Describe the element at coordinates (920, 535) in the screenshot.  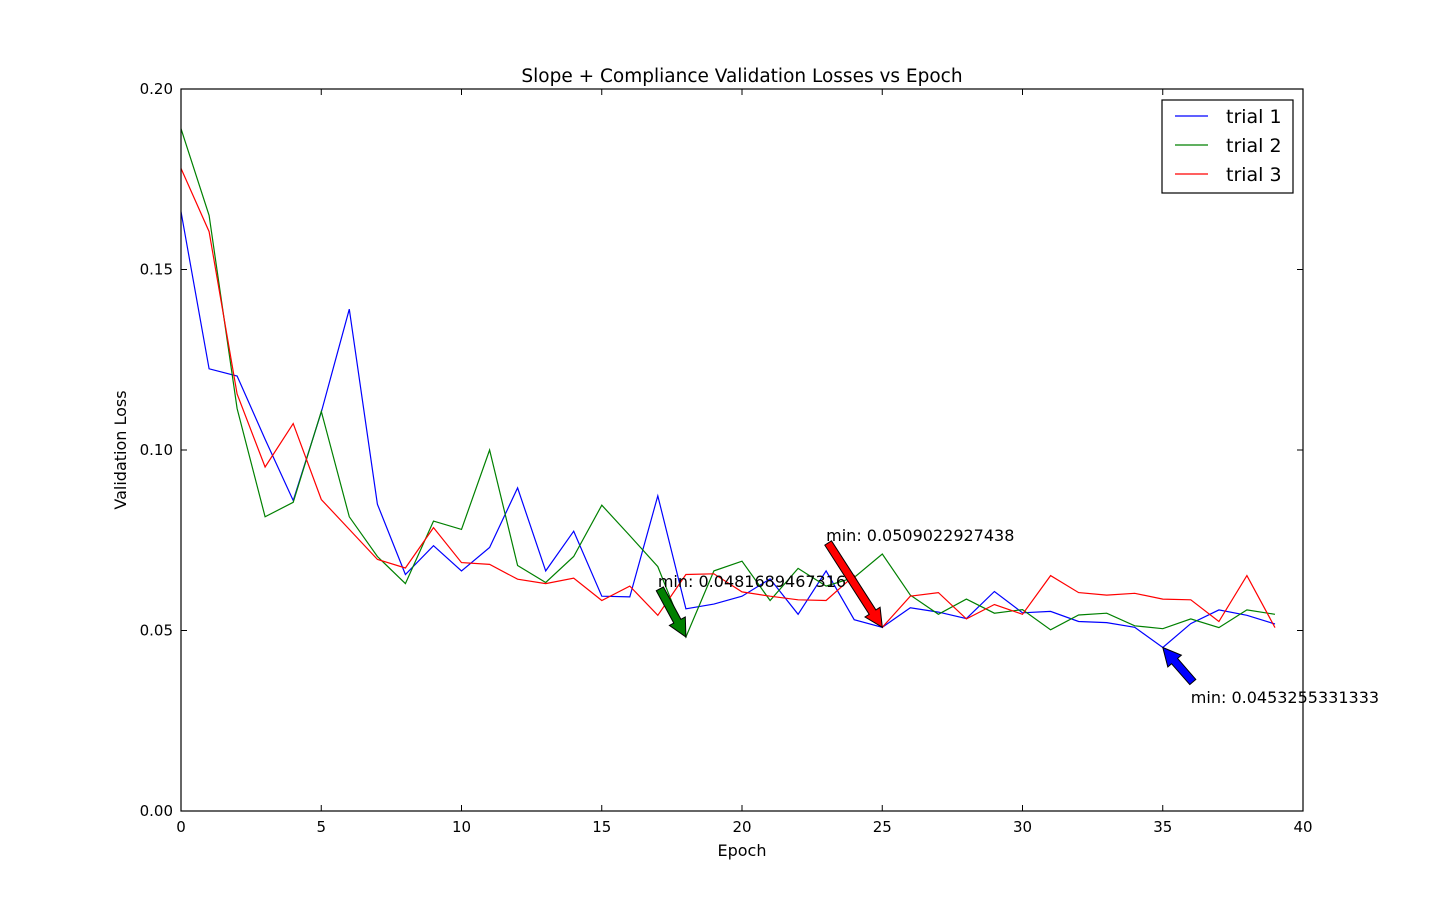
I see `annotation-label-3: min: 0.0509022927438` at that location.